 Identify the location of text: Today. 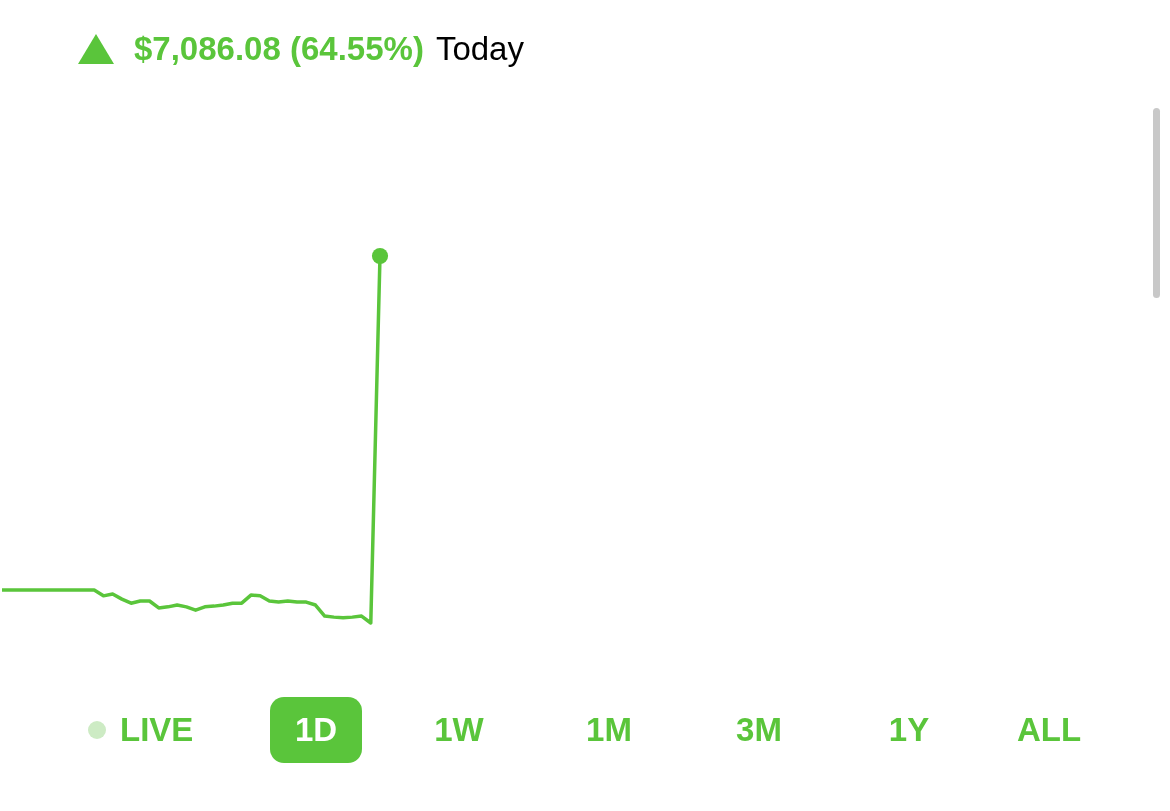
(479, 49).